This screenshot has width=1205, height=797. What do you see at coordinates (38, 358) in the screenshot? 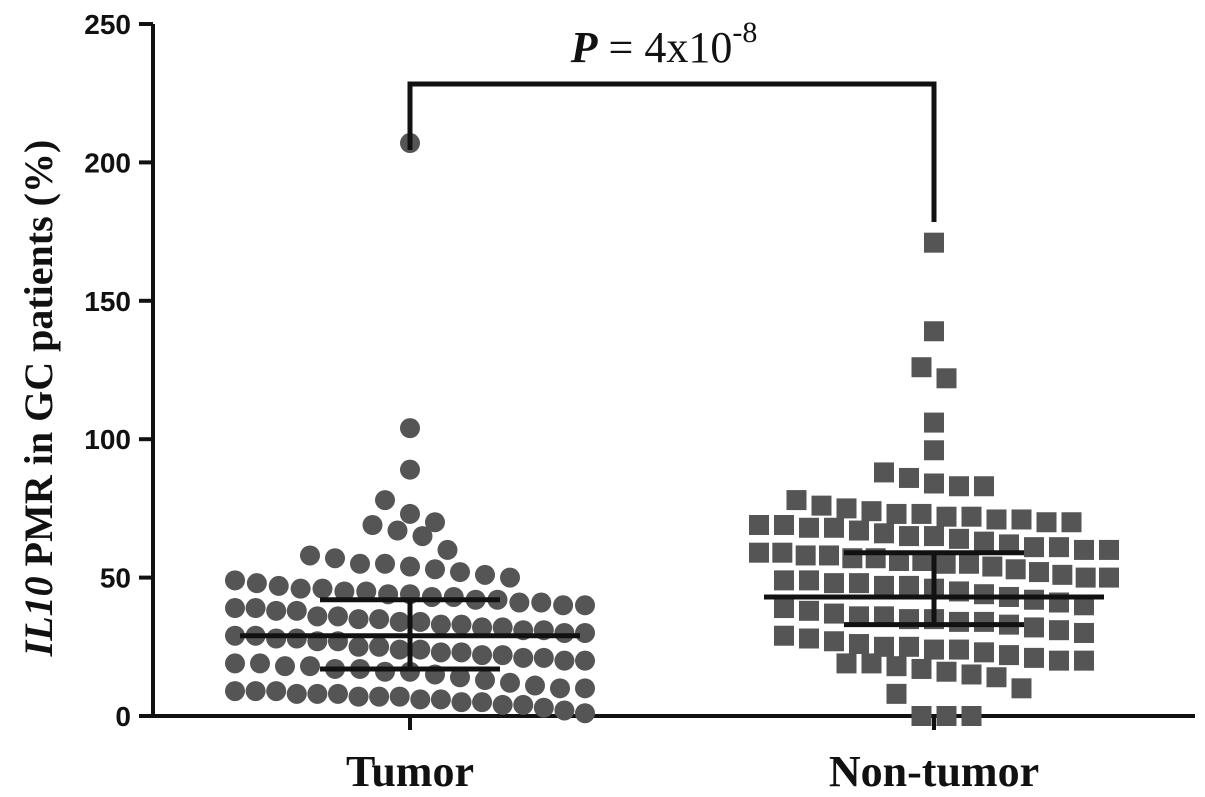
I see `y-axis-label-rest: PMR in GC patients (%)` at bounding box center [38, 358].